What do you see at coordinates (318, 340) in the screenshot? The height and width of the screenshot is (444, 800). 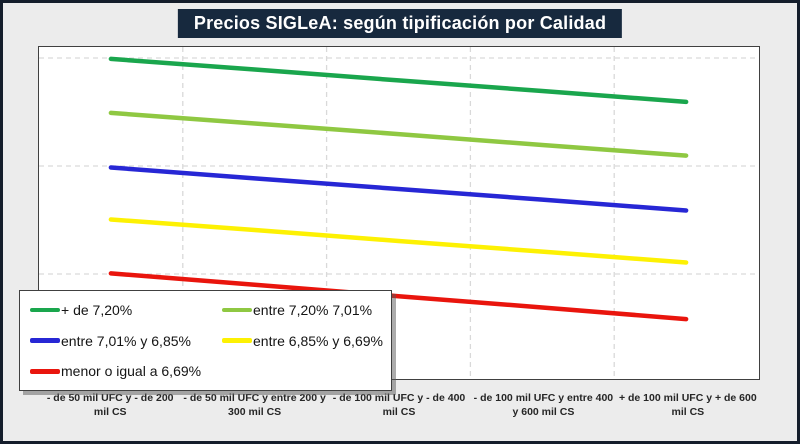 I see `legend-item-label: entre 6,85% y 6,69%` at bounding box center [318, 340].